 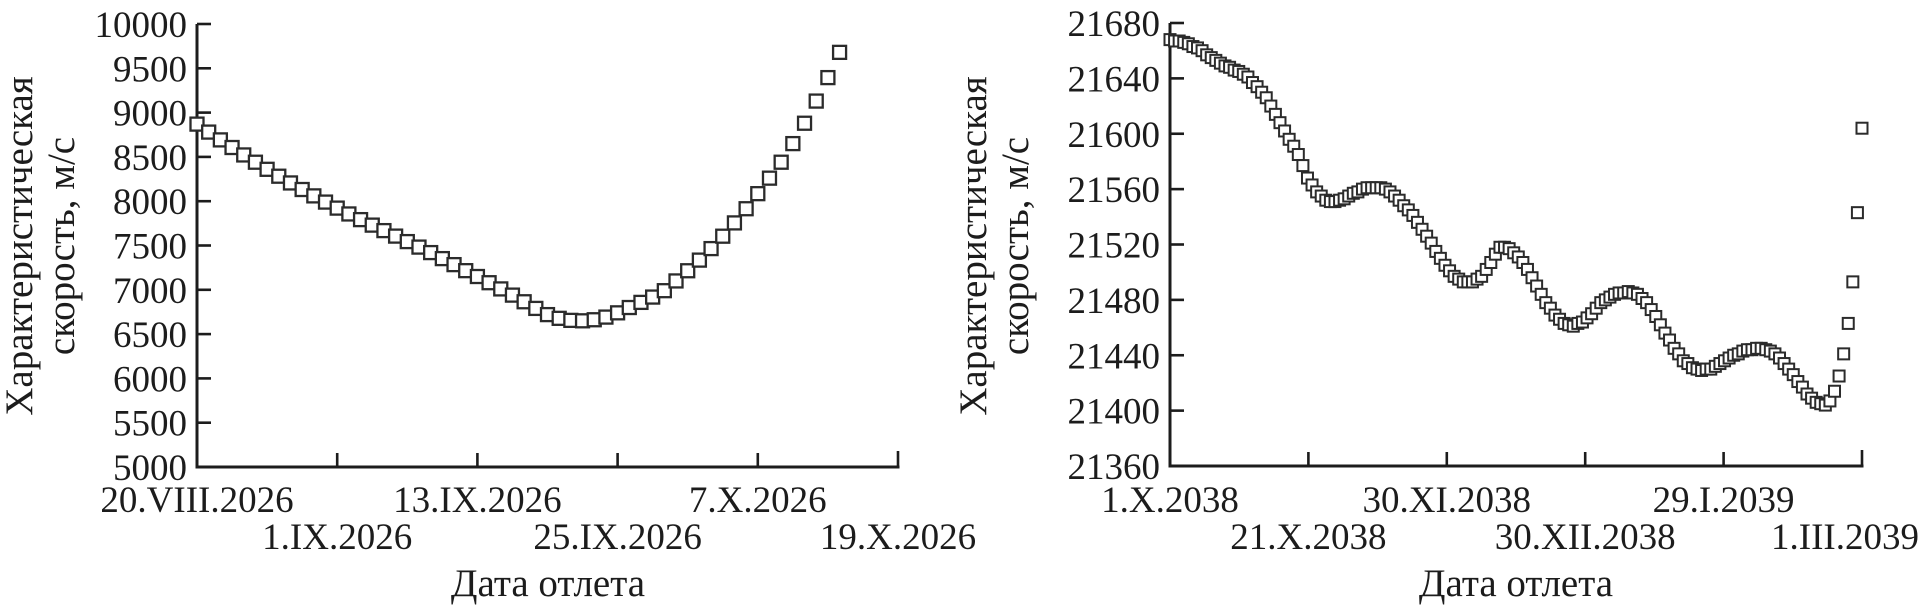 What do you see at coordinates (150, 335) in the screenshot?
I see `y-tick-label: 6500` at bounding box center [150, 335].